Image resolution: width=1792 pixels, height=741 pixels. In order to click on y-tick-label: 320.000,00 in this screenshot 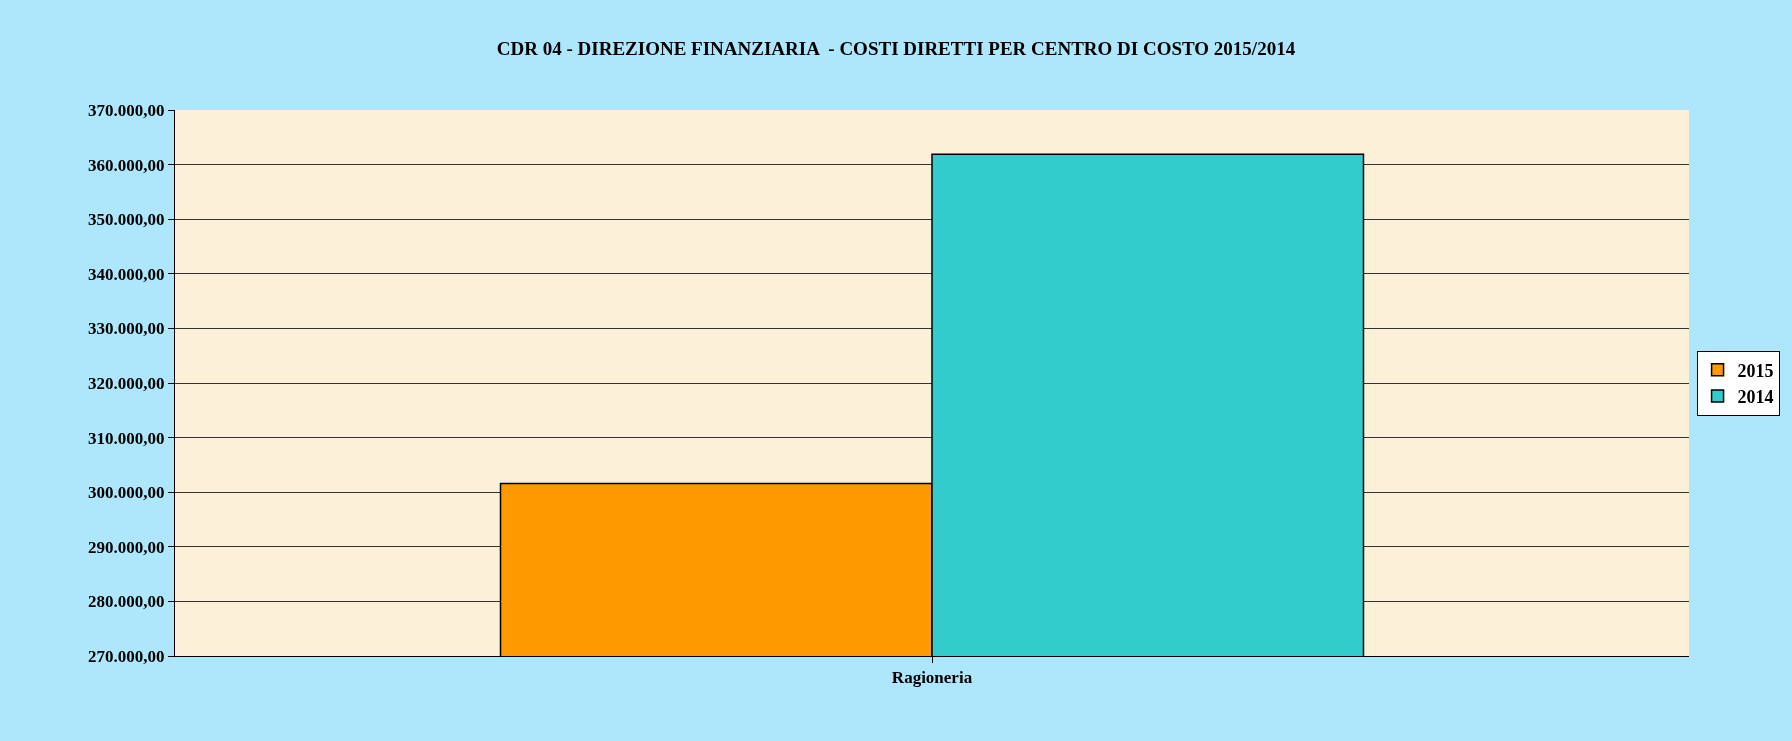, I will do `click(126, 383)`.